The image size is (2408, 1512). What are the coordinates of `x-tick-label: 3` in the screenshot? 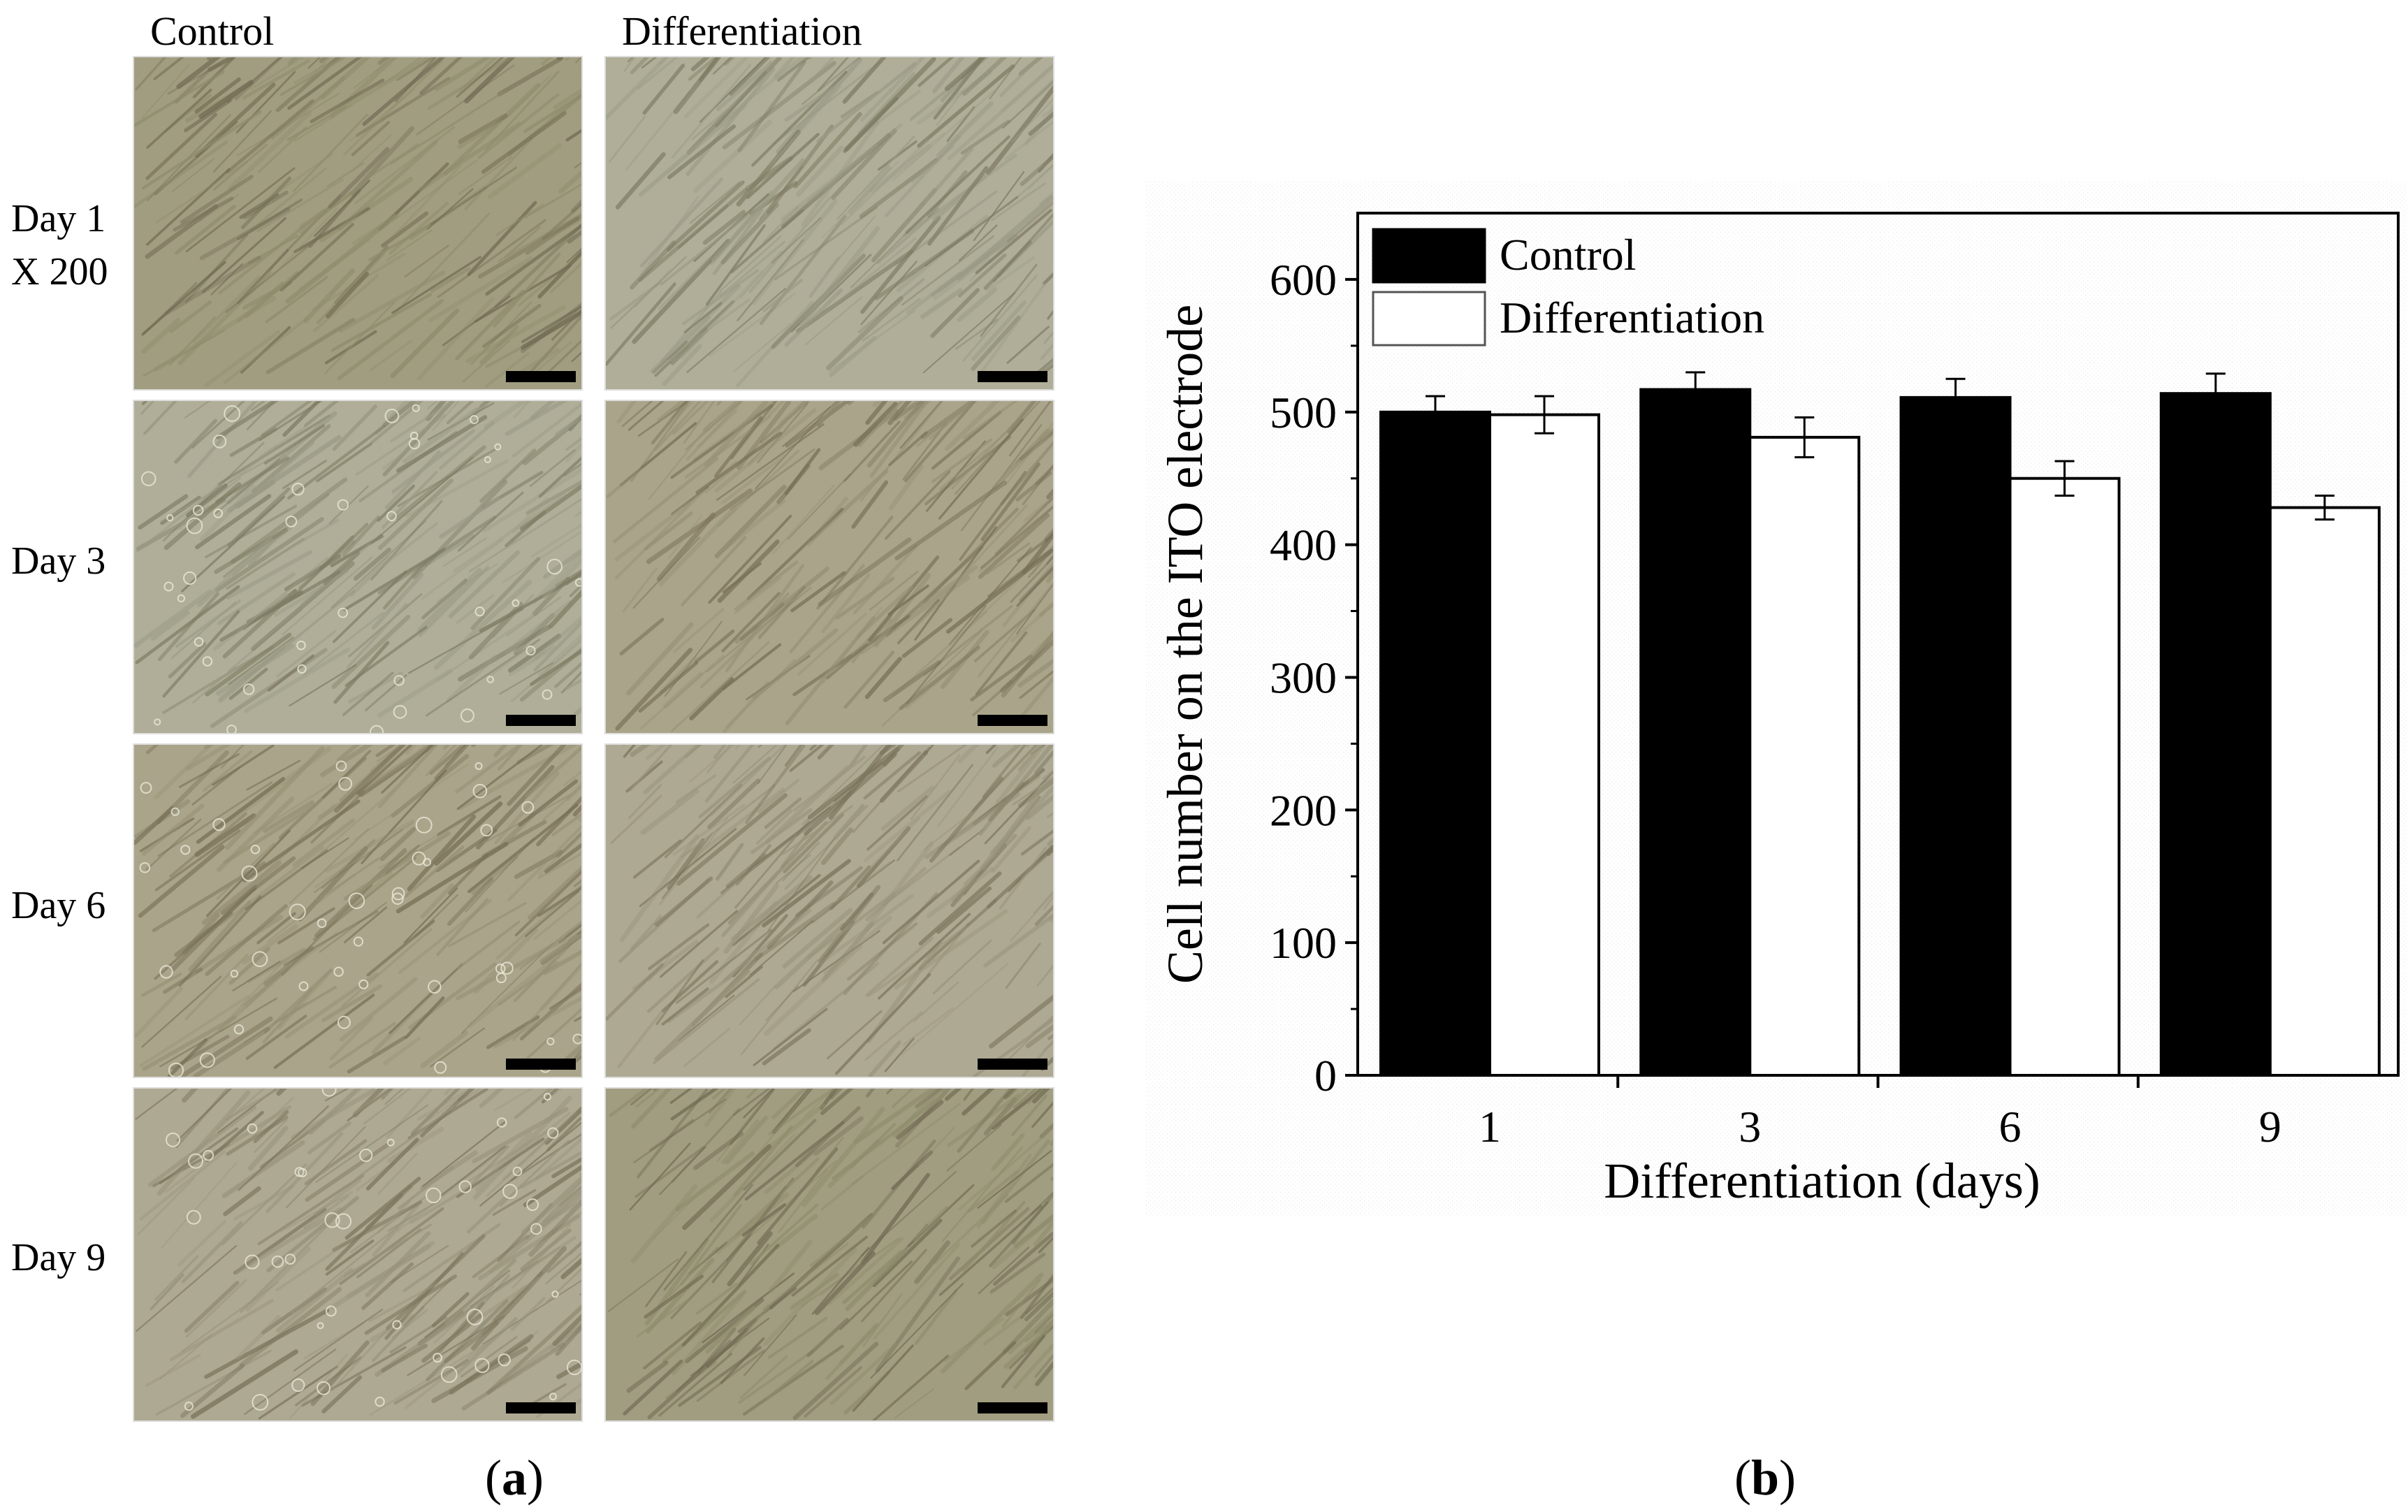 It's located at (1750, 1126).